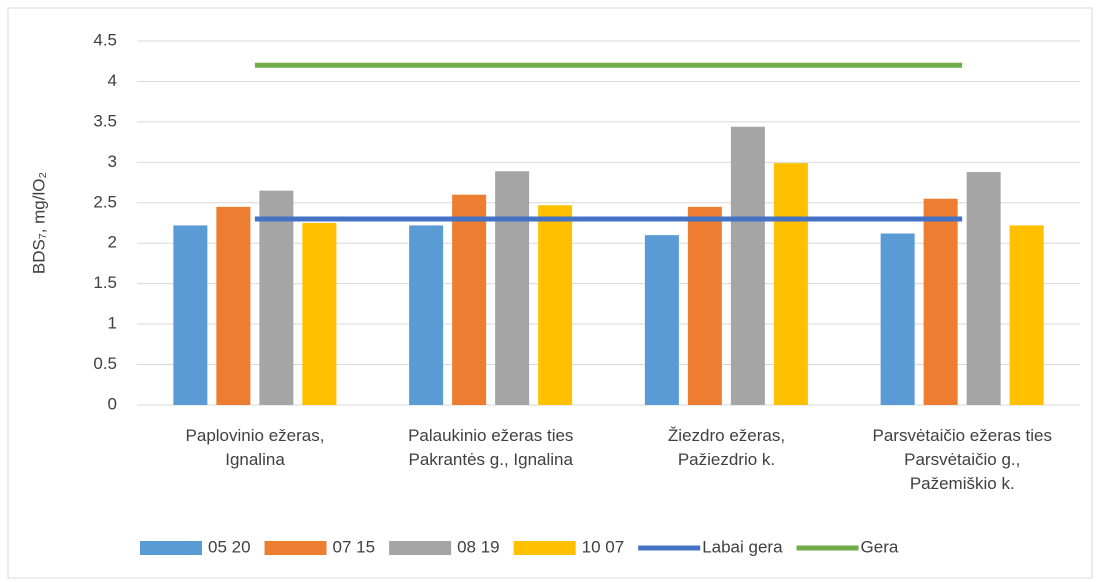 Image resolution: width=1096 pixels, height=582 pixels. What do you see at coordinates (112, 161) in the screenshot?
I see `y-tick-label: 3` at bounding box center [112, 161].